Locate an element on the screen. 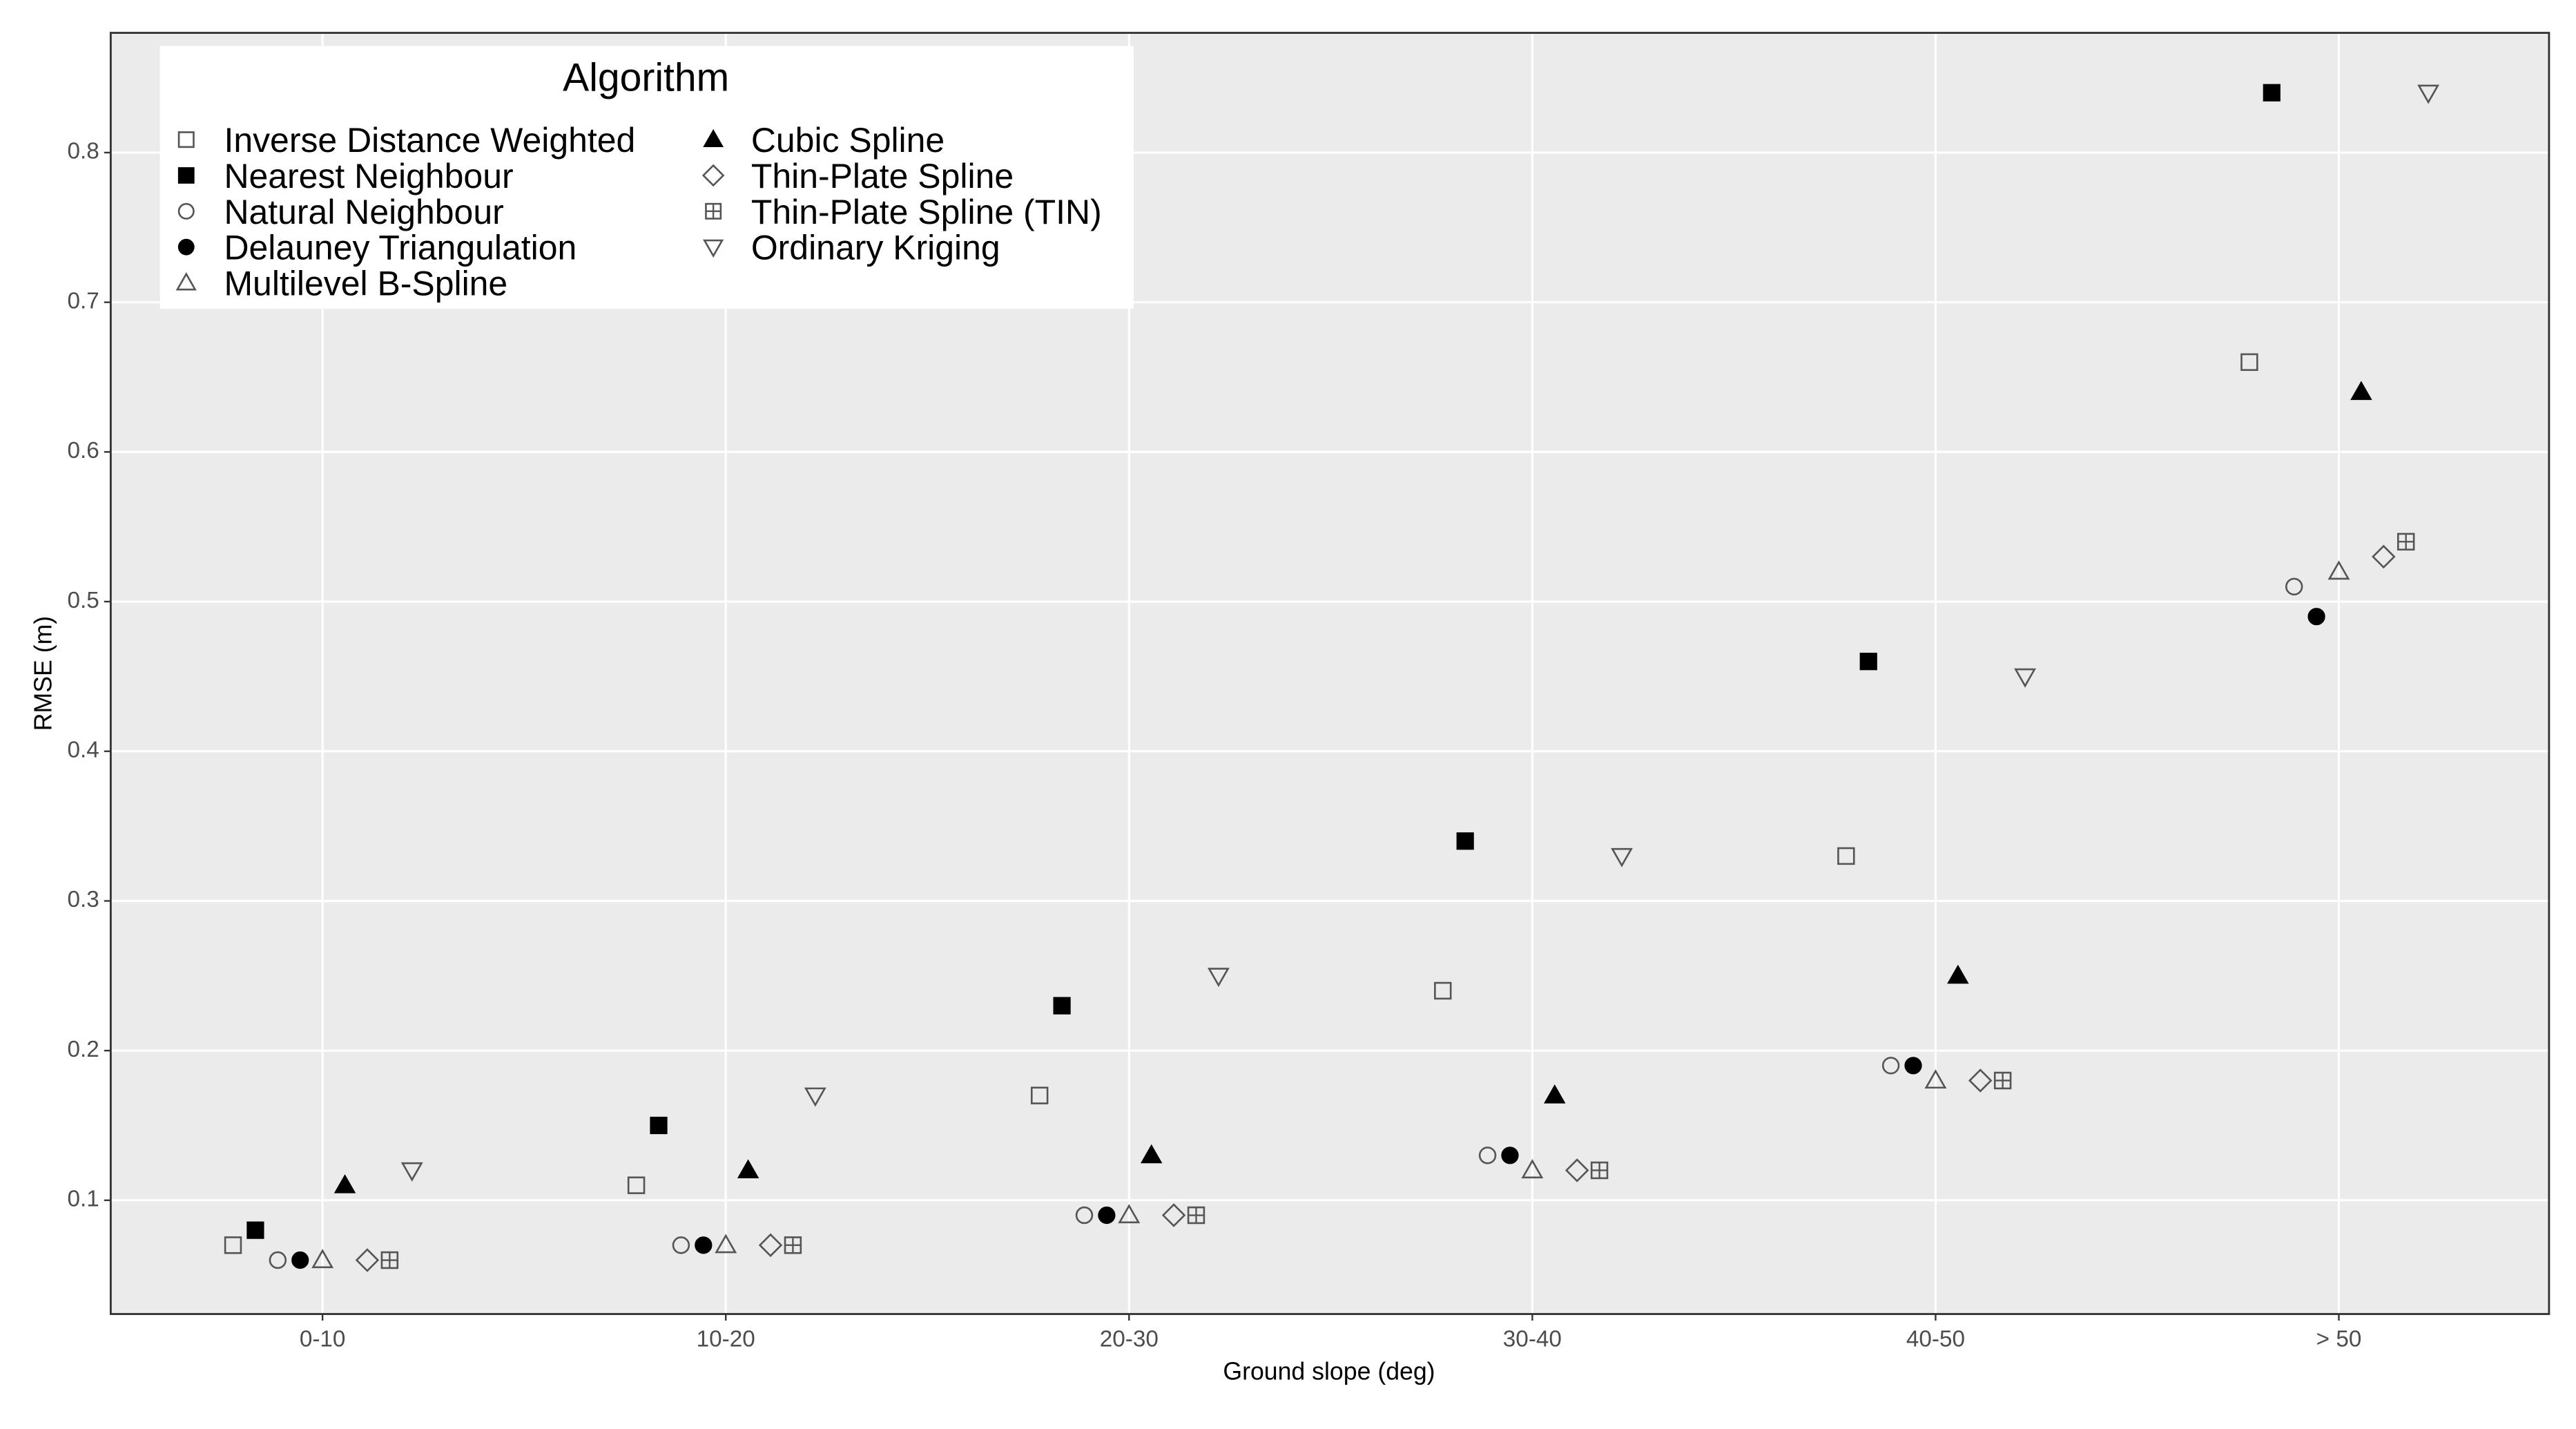 This screenshot has height=1429, width=2576. y-tick-label: 0.3 is located at coordinates (83, 899).